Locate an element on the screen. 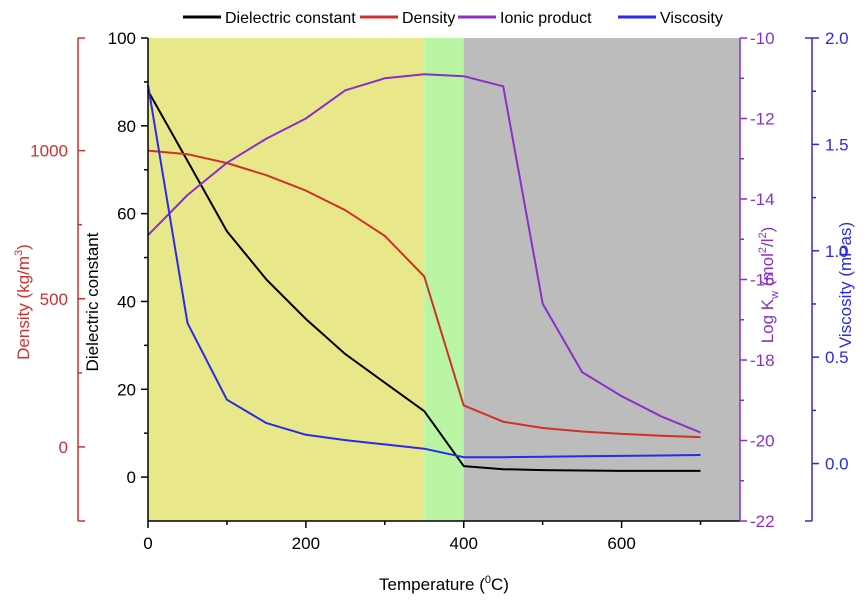 The height and width of the screenshot is (602, 868). density-axis-label: Density (kg/m3) is located at coordinates (23, 302).